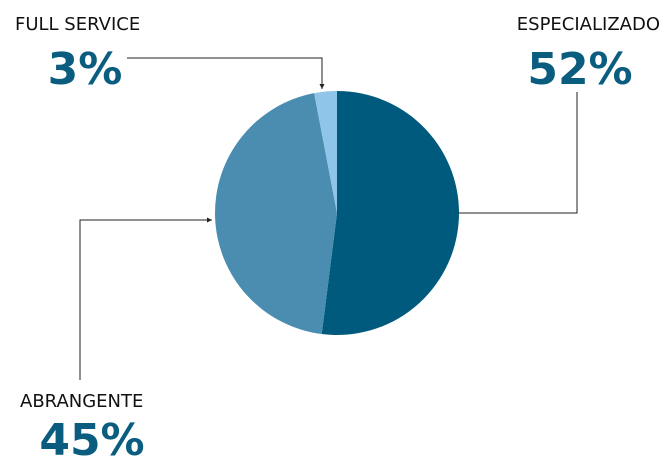 Image resolution: width=665 pixels, height=463 pixels. Describe the element at coordinates (588, 24) in the screenshot. I see `category-label: ESPECIALIZADO` at that location.